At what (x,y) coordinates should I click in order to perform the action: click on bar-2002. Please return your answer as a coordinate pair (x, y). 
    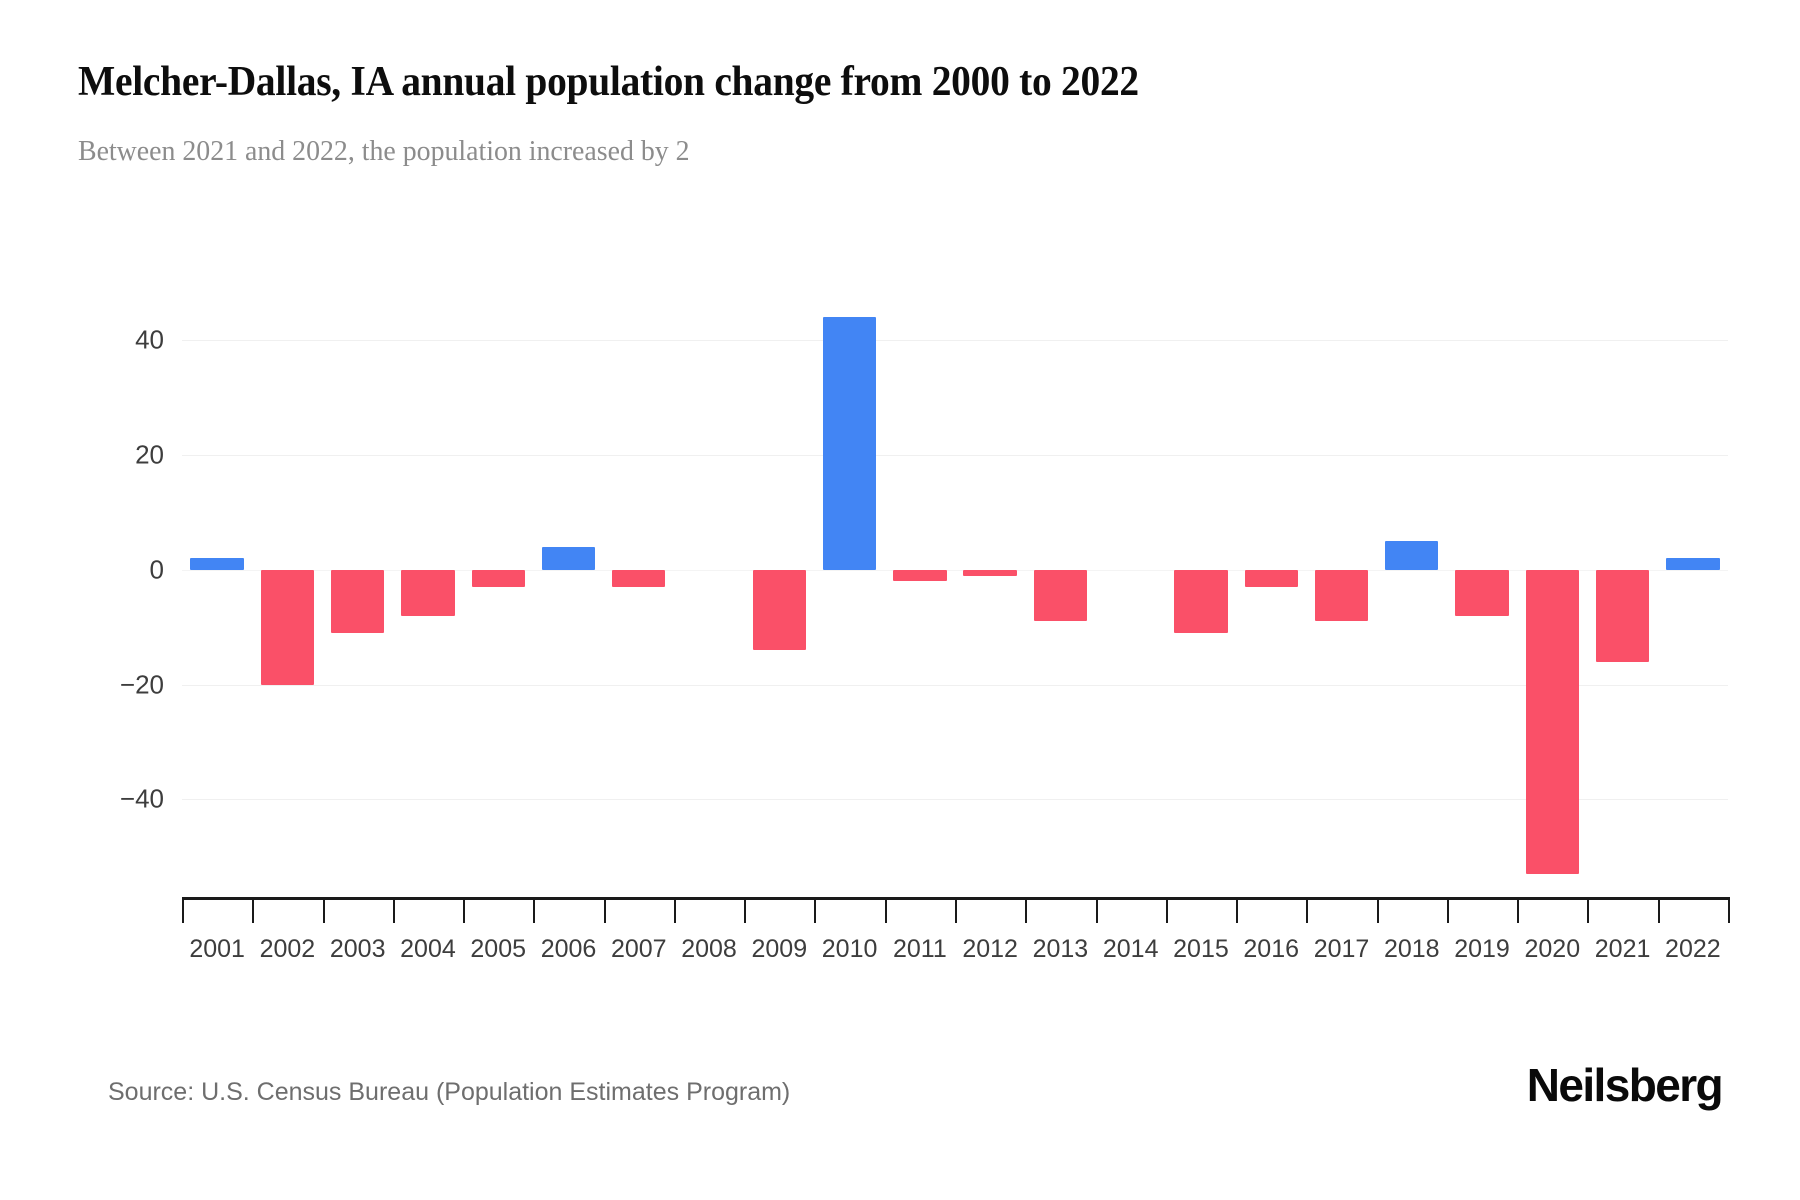
    Looking at the image, I should click on (287, 627).